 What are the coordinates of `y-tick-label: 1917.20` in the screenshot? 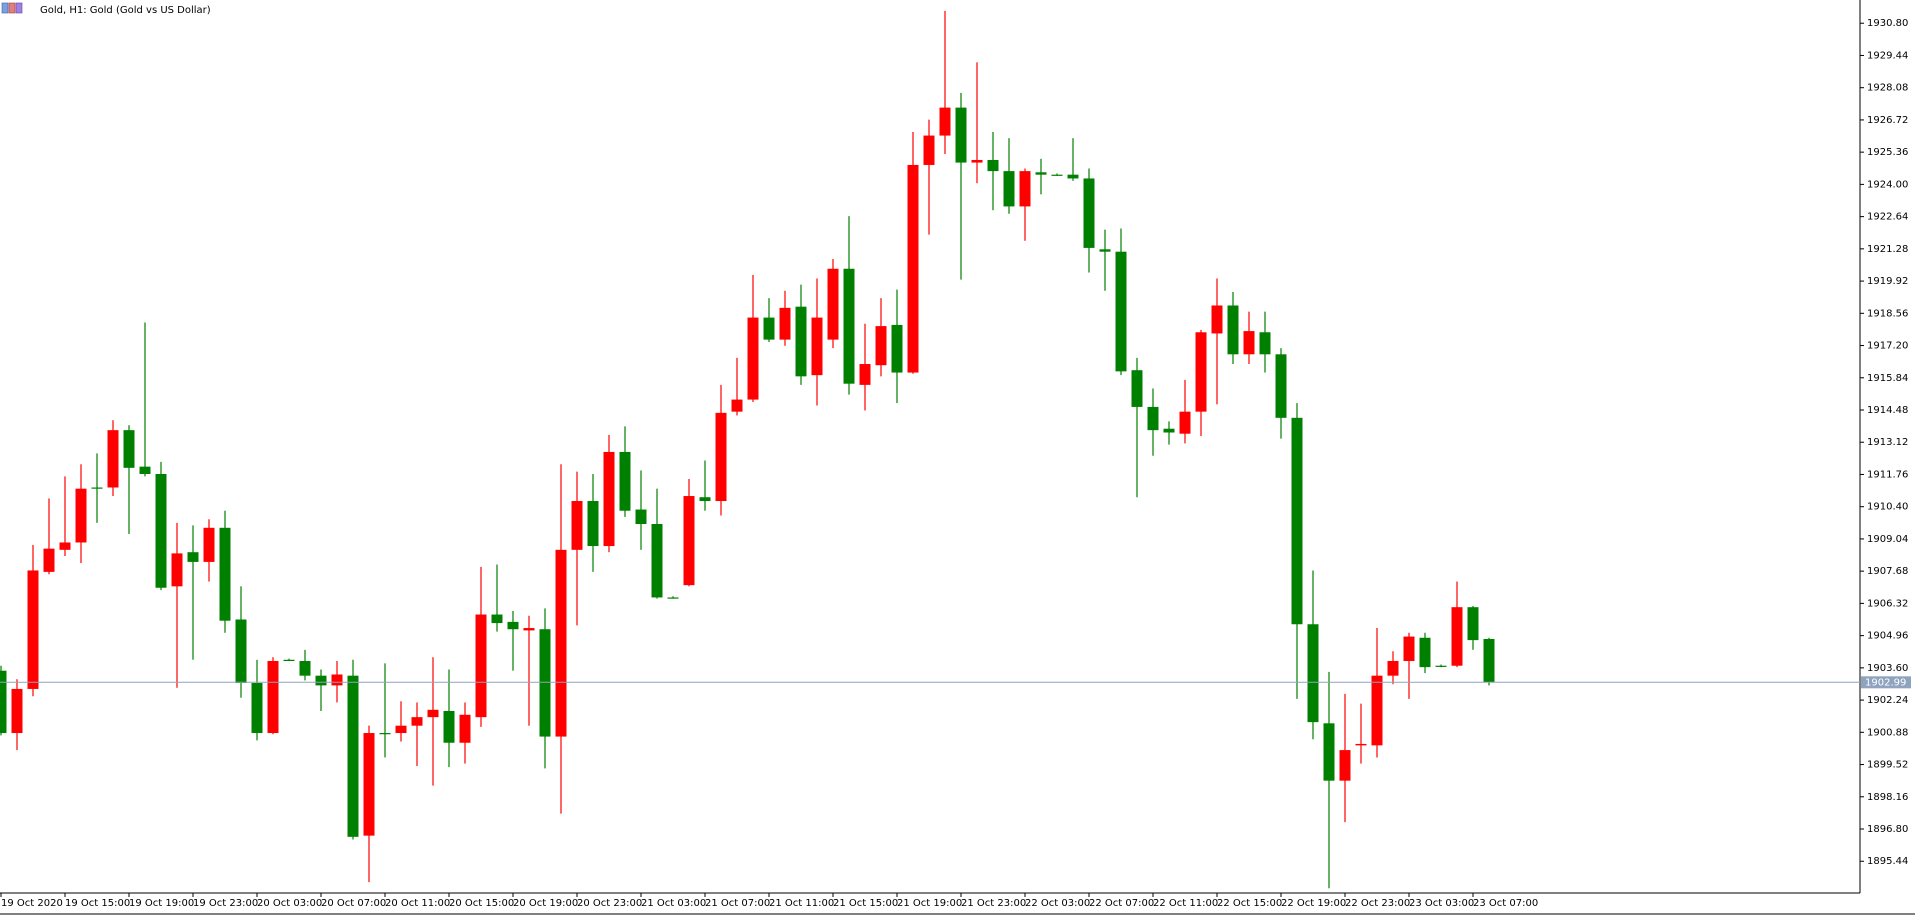 It's located at (1887, 346).